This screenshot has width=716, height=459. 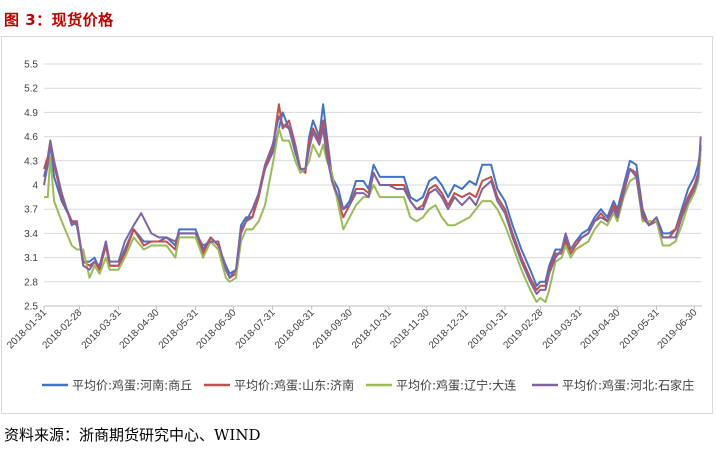 What do you see at coordinates (59, 20) in the screenshot?
I see `chart-title: 图 3：现货价格` at bounding box center [59, 20].